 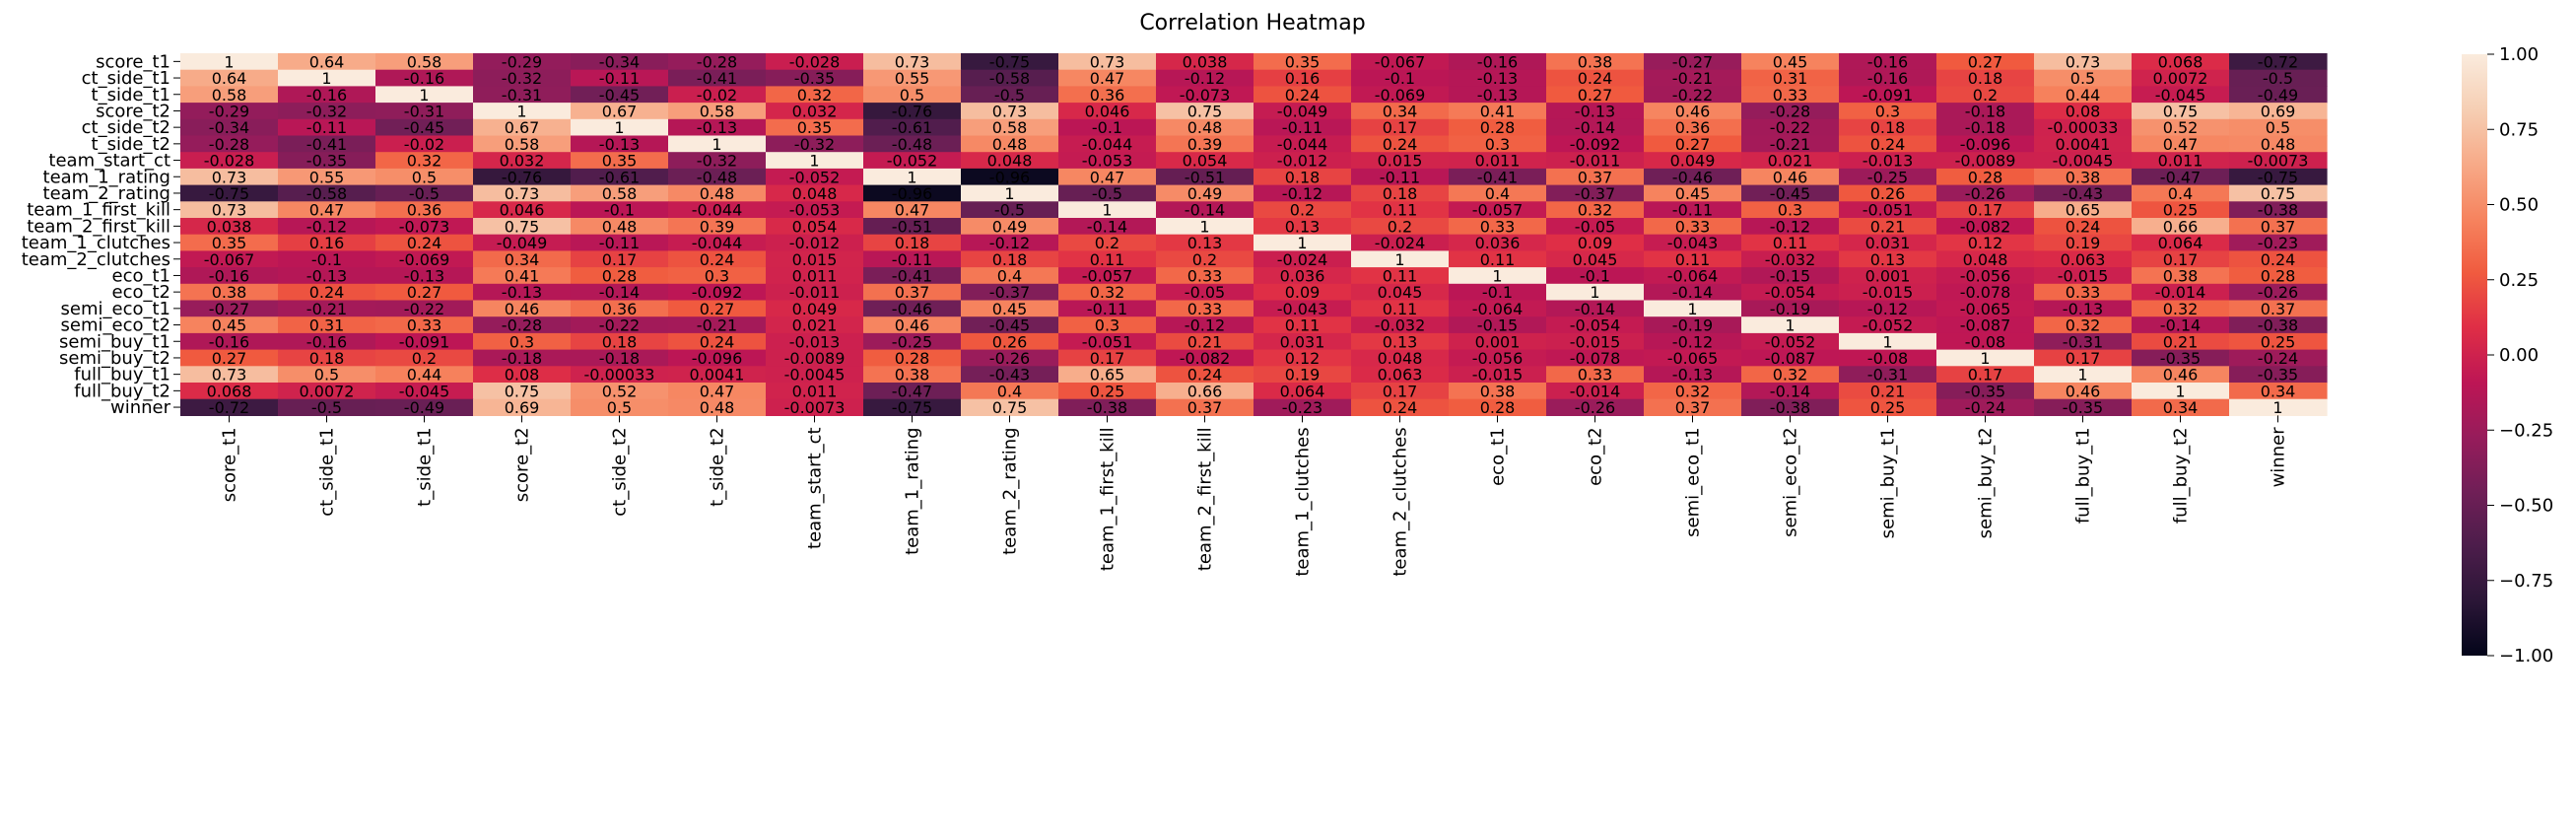 I want to click on cell-value-label: 0.25, so click(x=1107, y=391).